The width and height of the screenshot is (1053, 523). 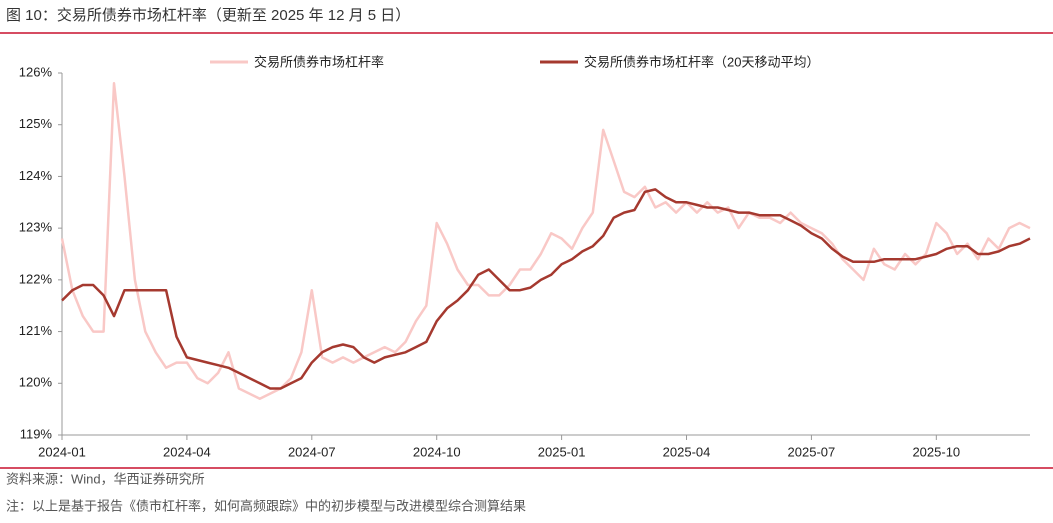 I want to click on y-tick-label: 123%, so click(x=36, y=227).